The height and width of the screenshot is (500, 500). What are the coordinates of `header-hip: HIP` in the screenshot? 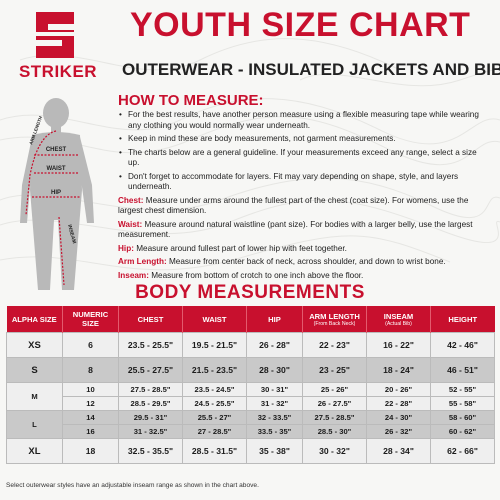 It's located at (274, 319).